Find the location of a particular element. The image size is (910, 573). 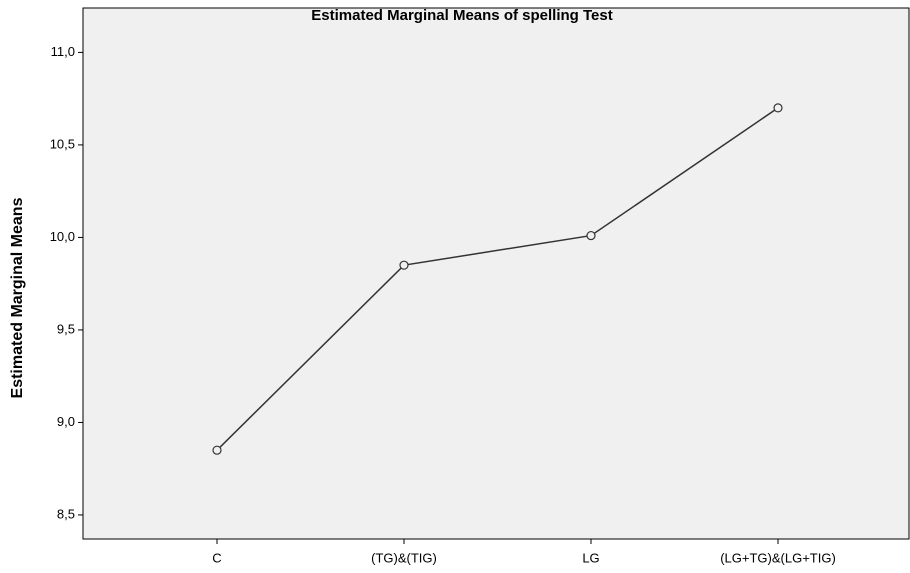

y-tick-label: 9,5 is located at coordinates (66, 328).